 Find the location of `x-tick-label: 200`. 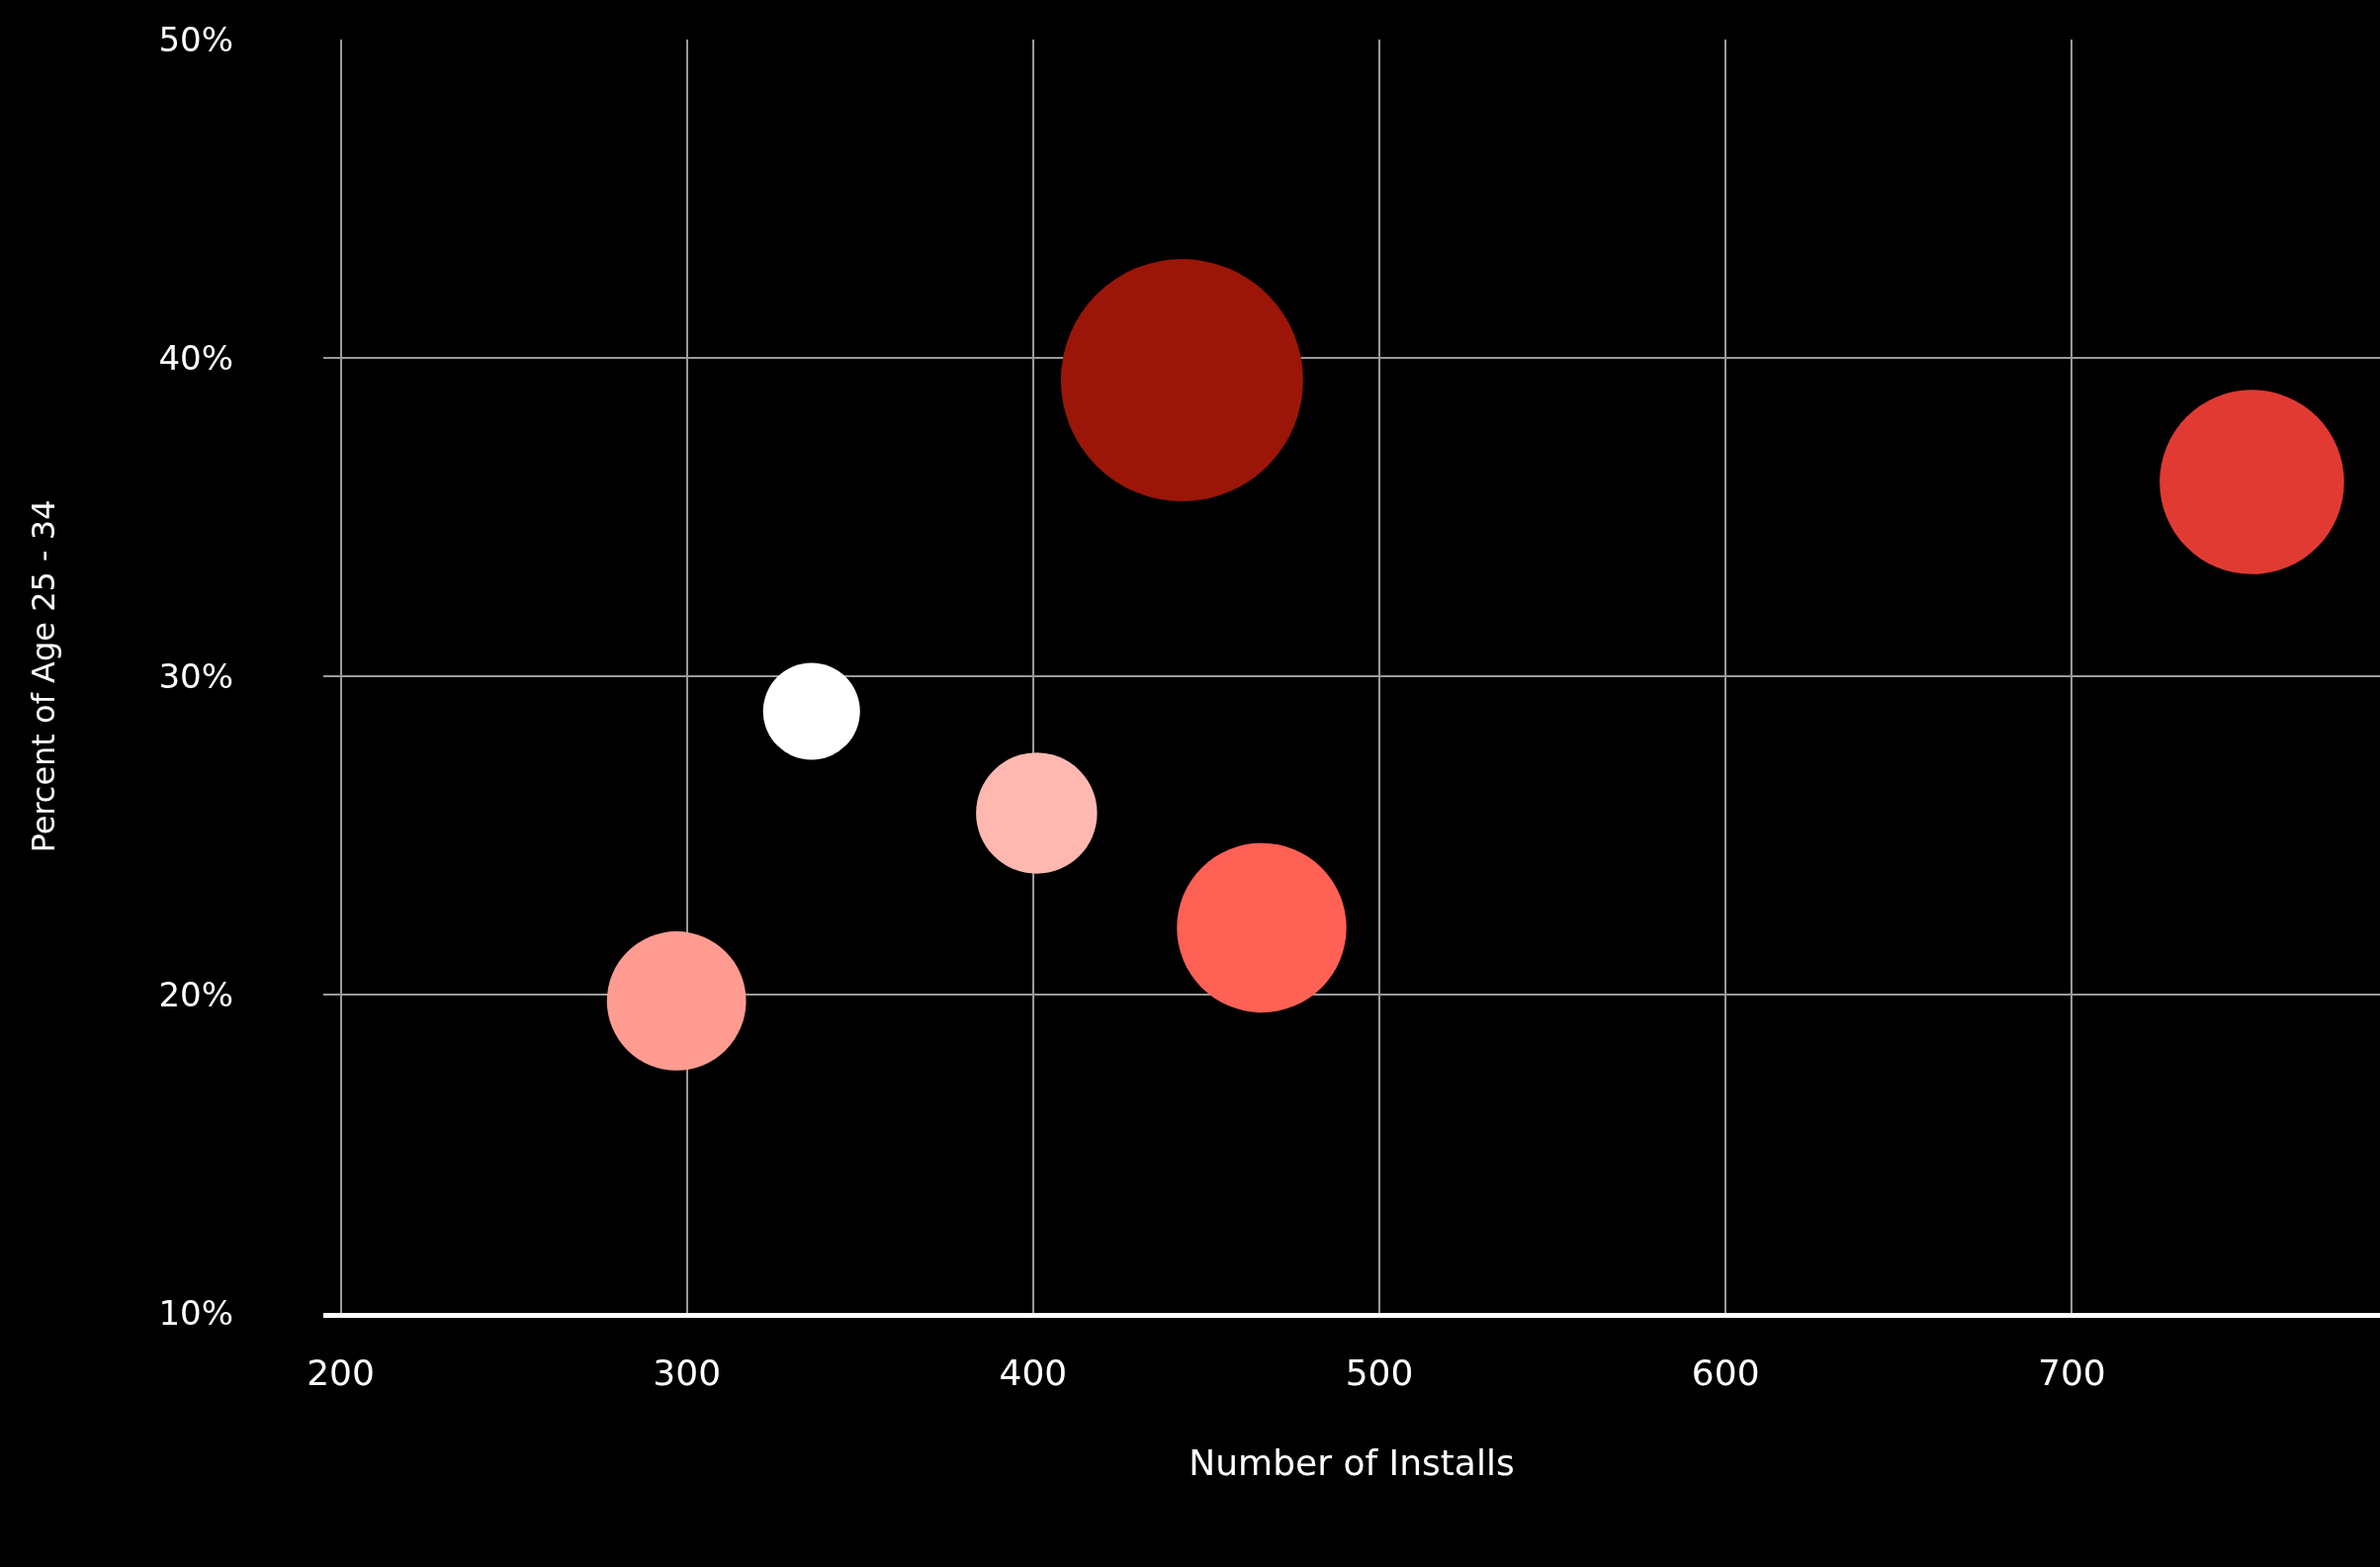

x-tick-label: 200 is located at coordinates (341, 1373).